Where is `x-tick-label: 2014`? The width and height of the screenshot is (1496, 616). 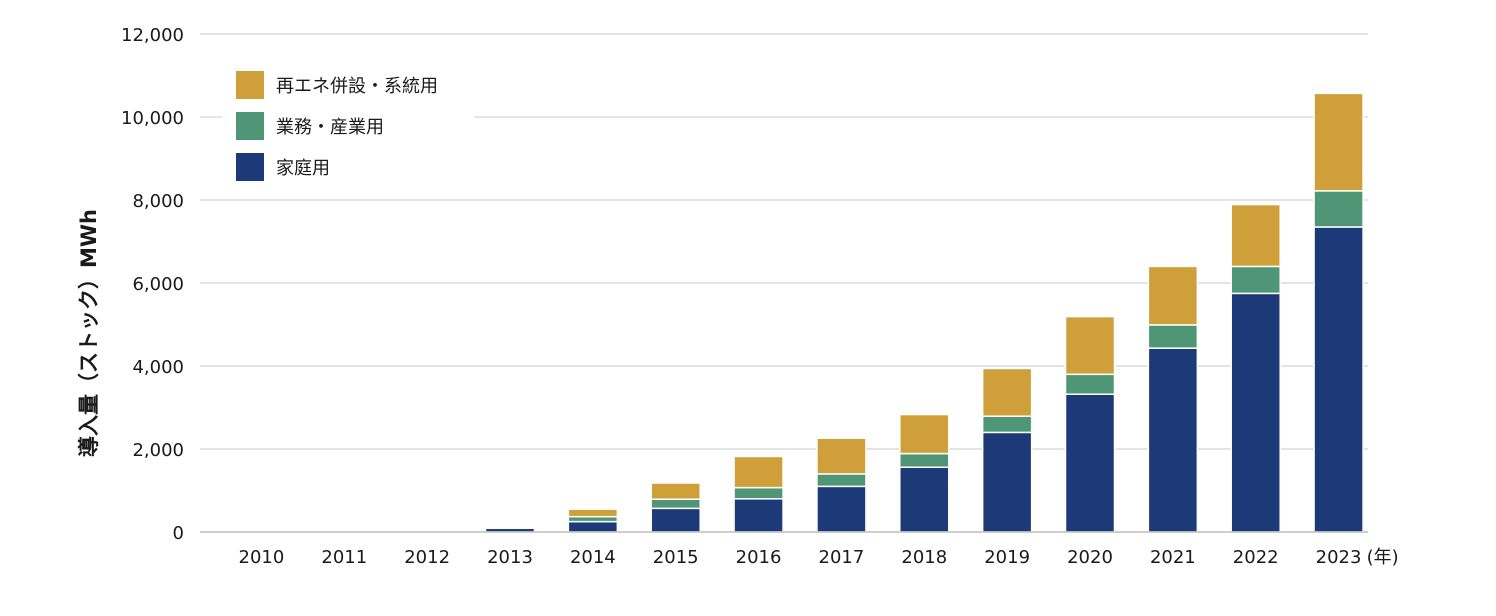
x-tick-label: 2014 is located at coordinates (593, 557).